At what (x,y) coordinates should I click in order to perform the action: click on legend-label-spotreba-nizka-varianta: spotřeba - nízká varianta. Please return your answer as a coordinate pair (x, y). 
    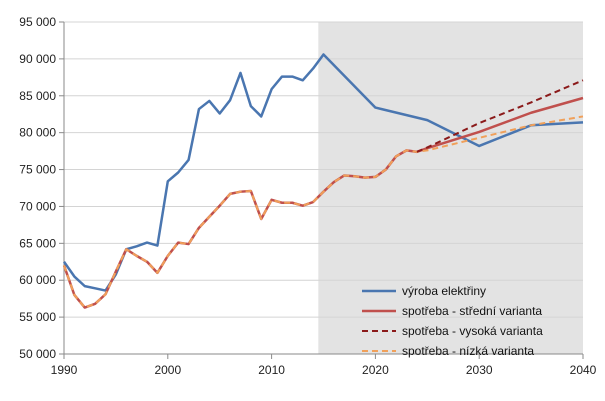
    Looking at the image, I should click on (468, 351).